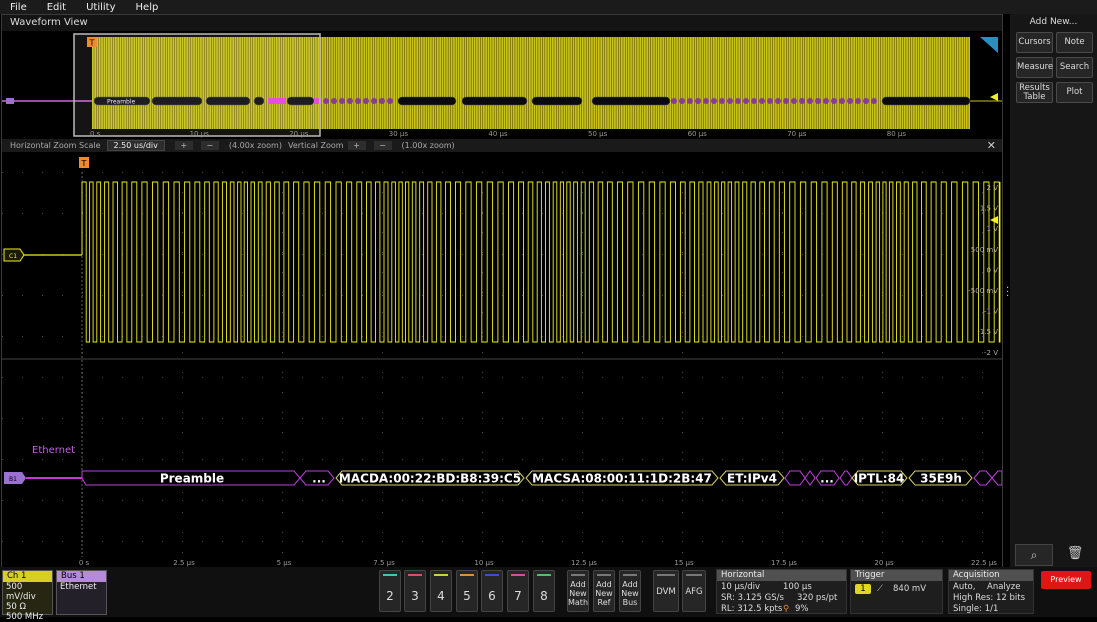 Image resolution: width=1097 pixels, height=622 pixels. Describe the element at coordinates (147, 7) in the screenshot. I see `menu-help: Help` at that location.